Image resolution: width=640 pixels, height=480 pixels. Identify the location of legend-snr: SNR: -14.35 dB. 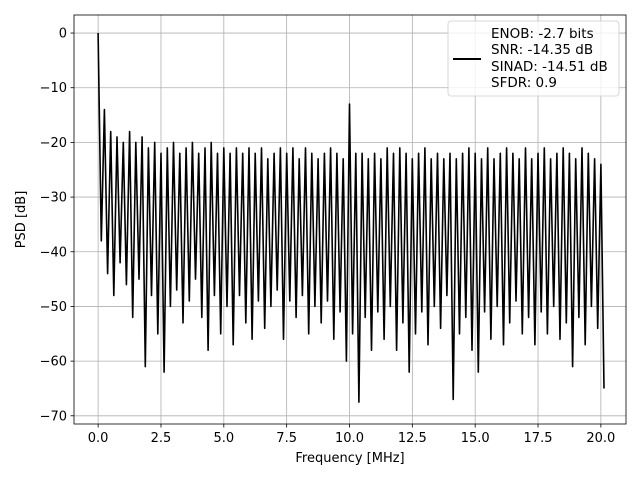
(542, 50).